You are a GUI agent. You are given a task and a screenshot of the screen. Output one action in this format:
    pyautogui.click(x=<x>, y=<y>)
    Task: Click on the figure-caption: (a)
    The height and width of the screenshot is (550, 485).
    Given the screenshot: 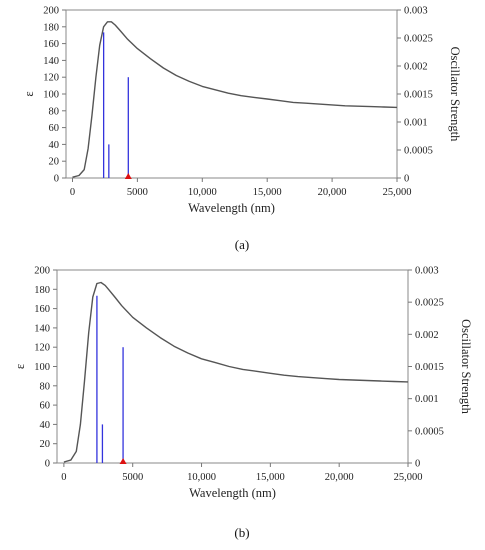 What is the action you would take?
    pyautogui.click(x=242, y=244)
    